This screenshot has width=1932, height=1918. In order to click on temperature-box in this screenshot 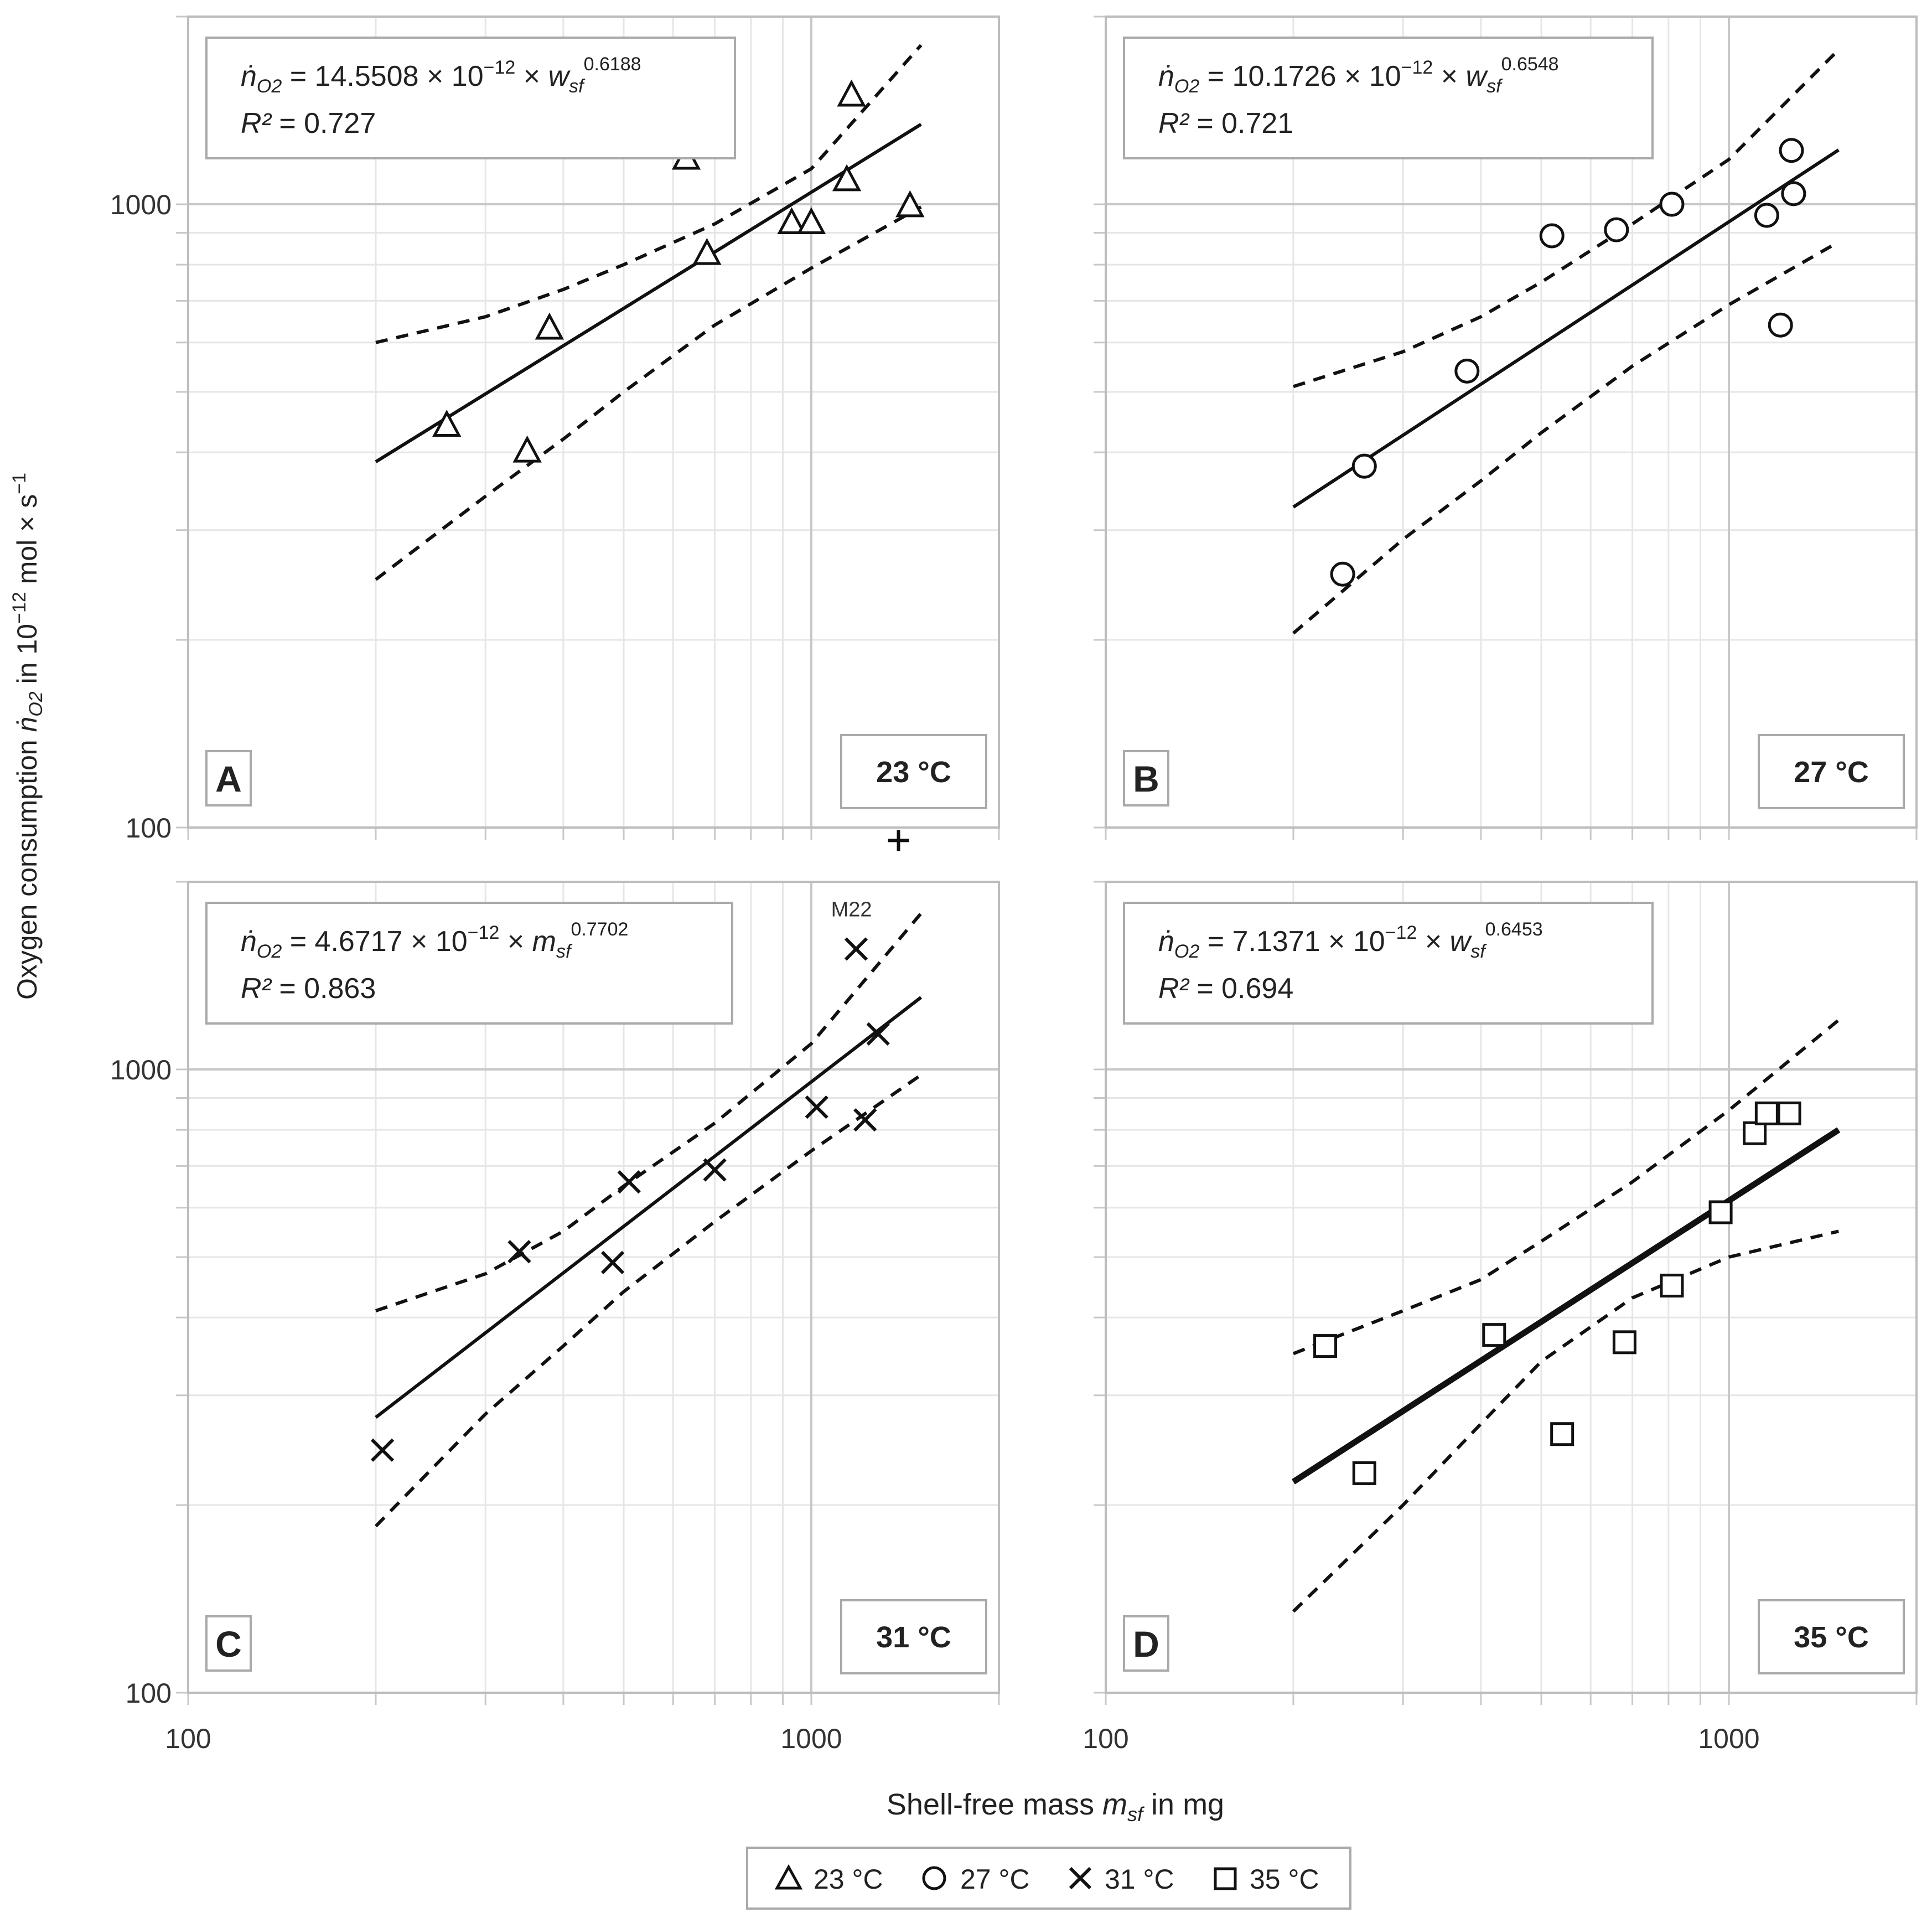, I will do `click(913, 772)`.